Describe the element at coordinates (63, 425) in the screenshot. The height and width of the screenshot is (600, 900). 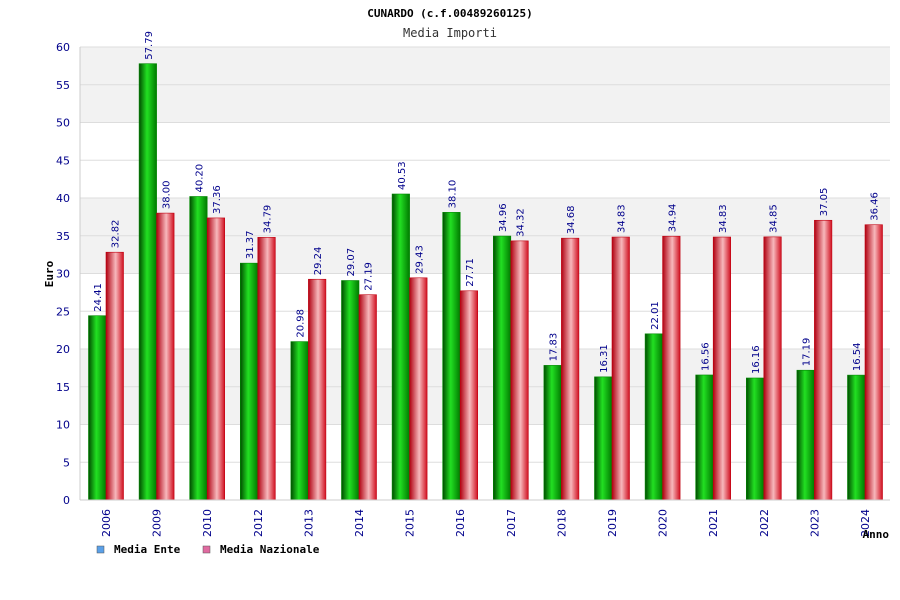
I see `y-tick-label: 10` at that location.